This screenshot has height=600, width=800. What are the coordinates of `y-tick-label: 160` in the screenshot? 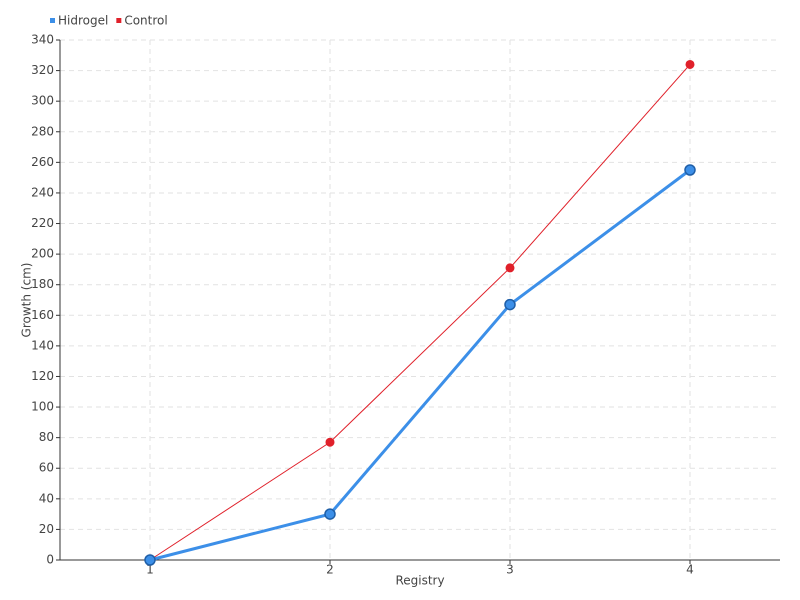 It's located at (42, 315).